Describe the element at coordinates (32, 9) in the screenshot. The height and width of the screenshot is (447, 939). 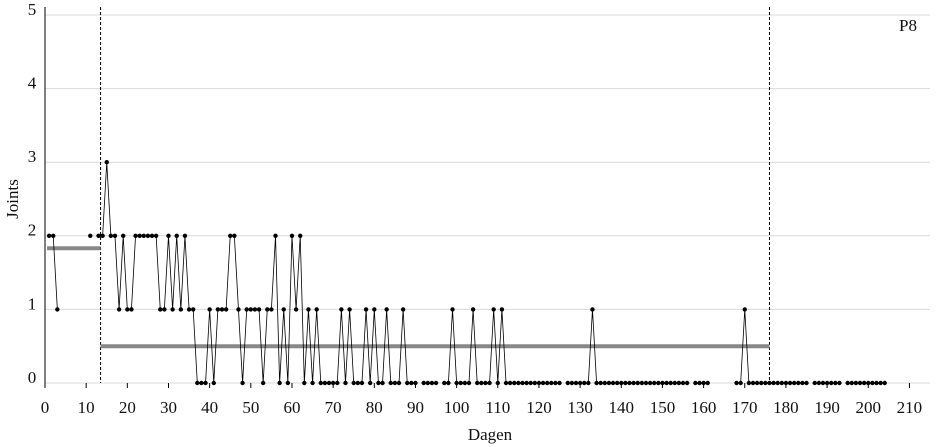
I see `y-tick-label: 5` at that location.